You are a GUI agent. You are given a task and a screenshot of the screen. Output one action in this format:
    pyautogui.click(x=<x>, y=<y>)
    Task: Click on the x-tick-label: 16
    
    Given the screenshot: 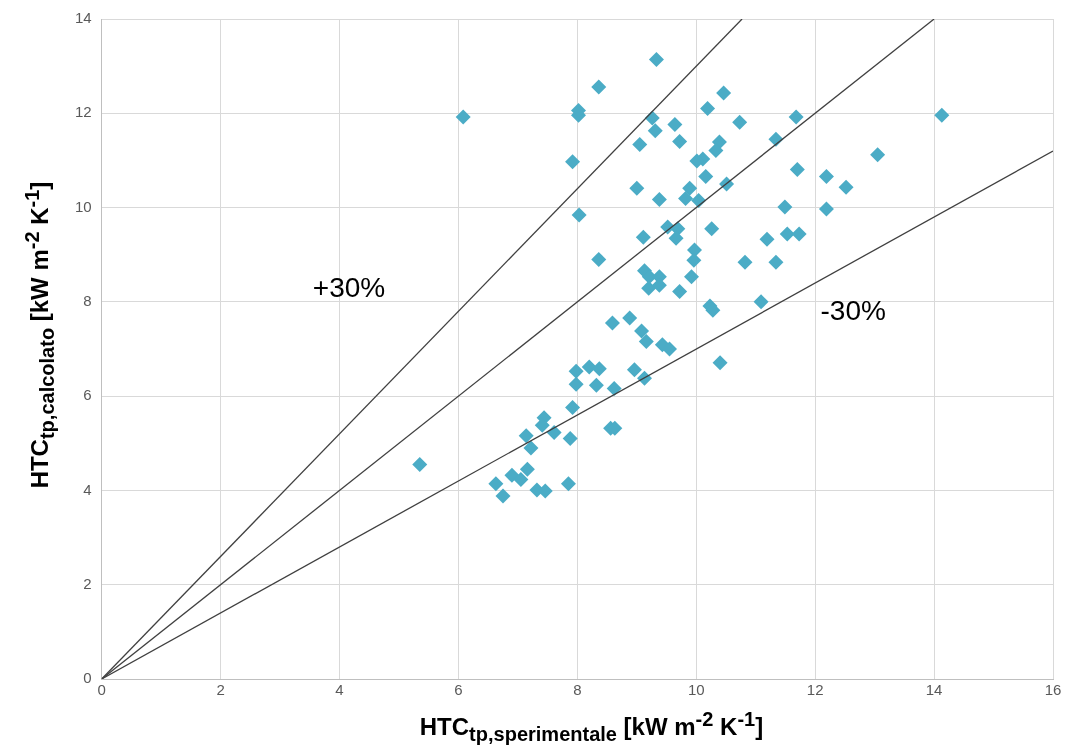 What is the action you would take?
    pyautogui.click(x=1053, y=690)
    